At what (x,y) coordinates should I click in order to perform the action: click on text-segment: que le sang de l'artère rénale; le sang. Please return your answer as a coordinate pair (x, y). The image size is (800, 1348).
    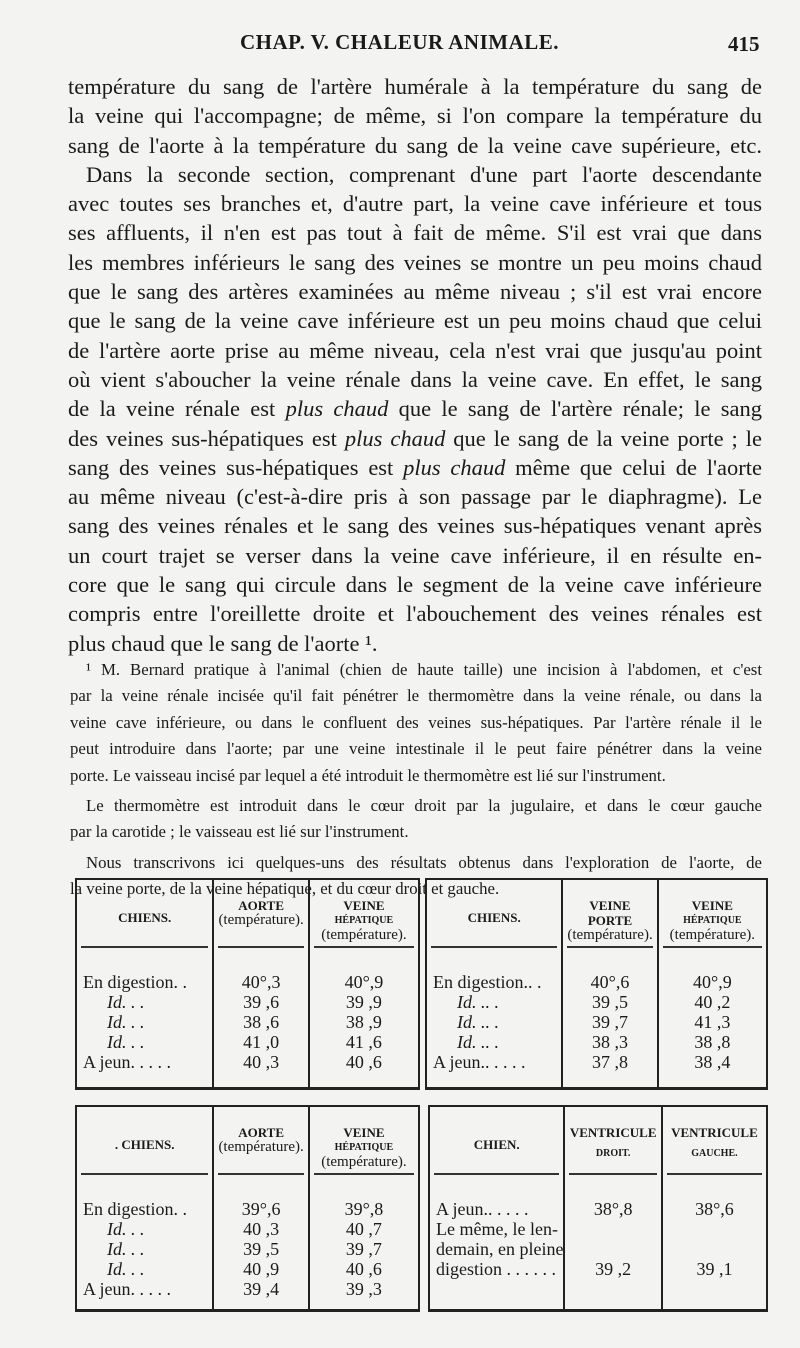
    Looking at the image, I should click on (575, 409).